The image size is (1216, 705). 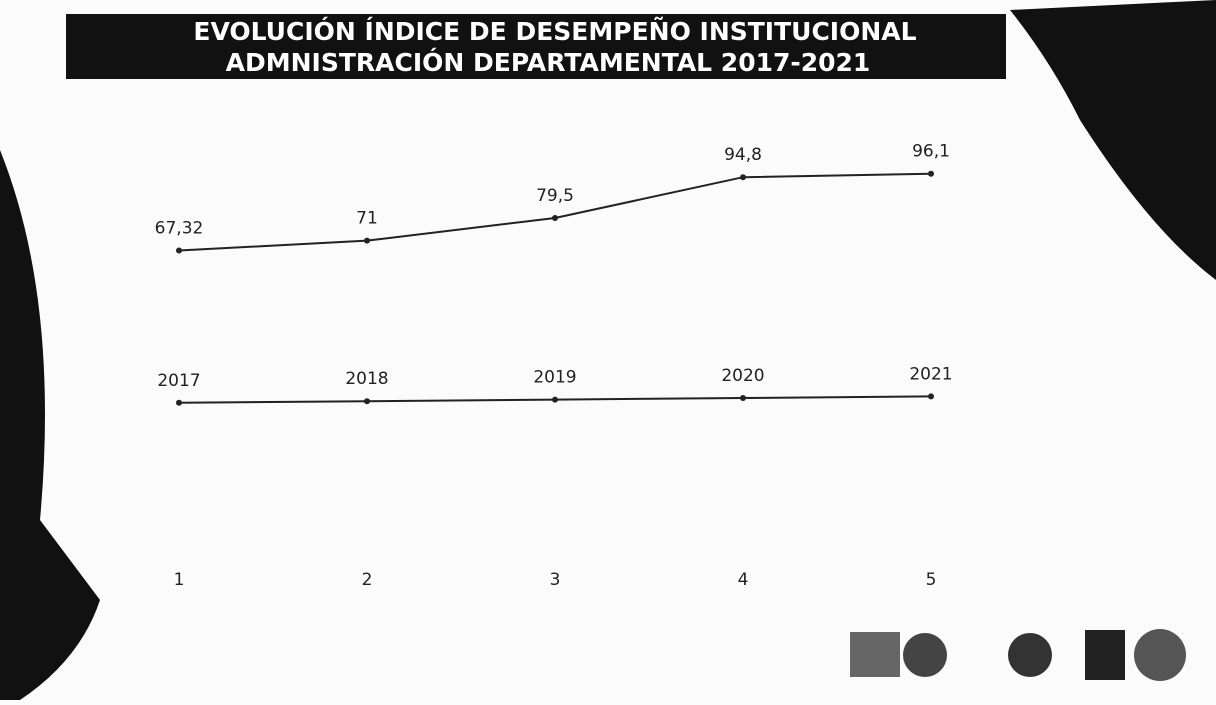 What do you see at coordinates (367, 219) in the screenshot?
I see `data-label: 71` at bounding box center [367, 219].